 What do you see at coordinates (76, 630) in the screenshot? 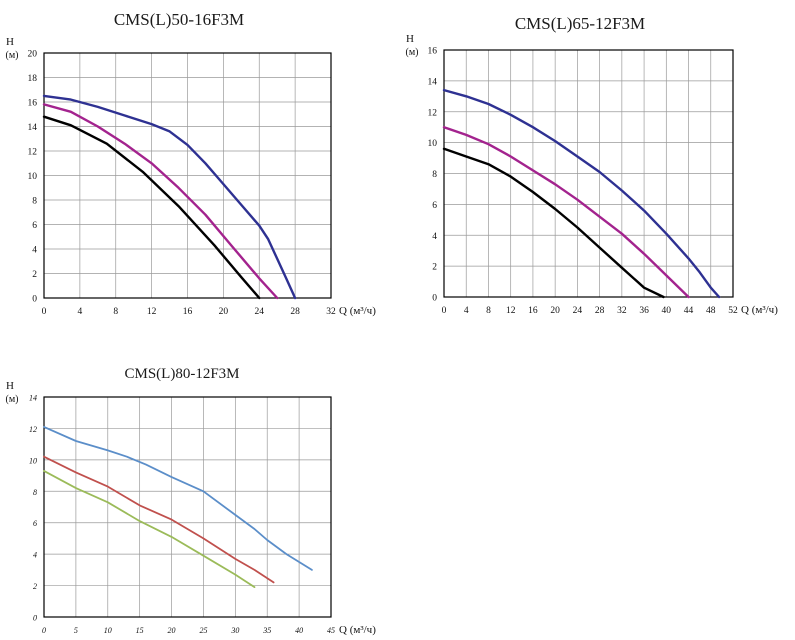
I see `x-tick-label: 5` at bounding box center [76, 630].